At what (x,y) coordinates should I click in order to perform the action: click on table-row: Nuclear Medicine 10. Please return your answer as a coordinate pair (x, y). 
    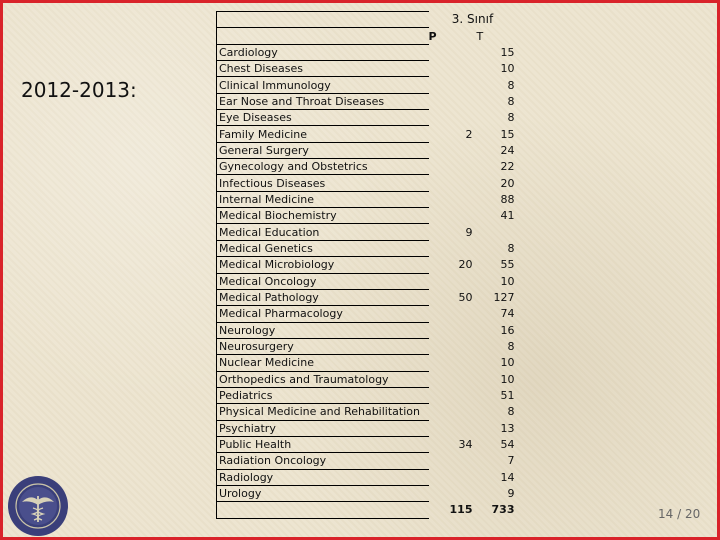
    Looking at the image, I should click on (366, 363).